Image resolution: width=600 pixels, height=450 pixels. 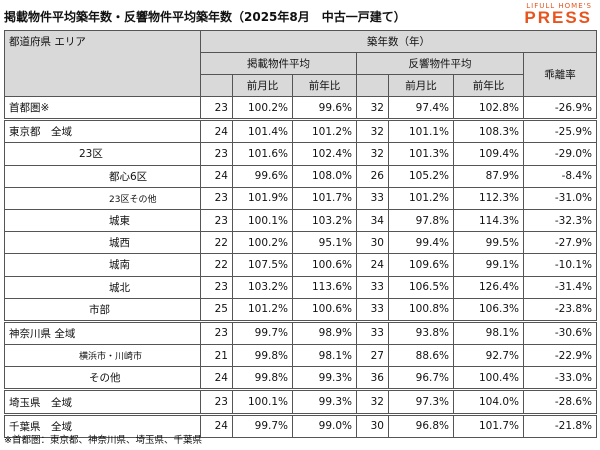 What do you see at coordinates (488, 287) in the screenshot?
I see `value-cell: 126.4%` at bounding box center [488, 287].